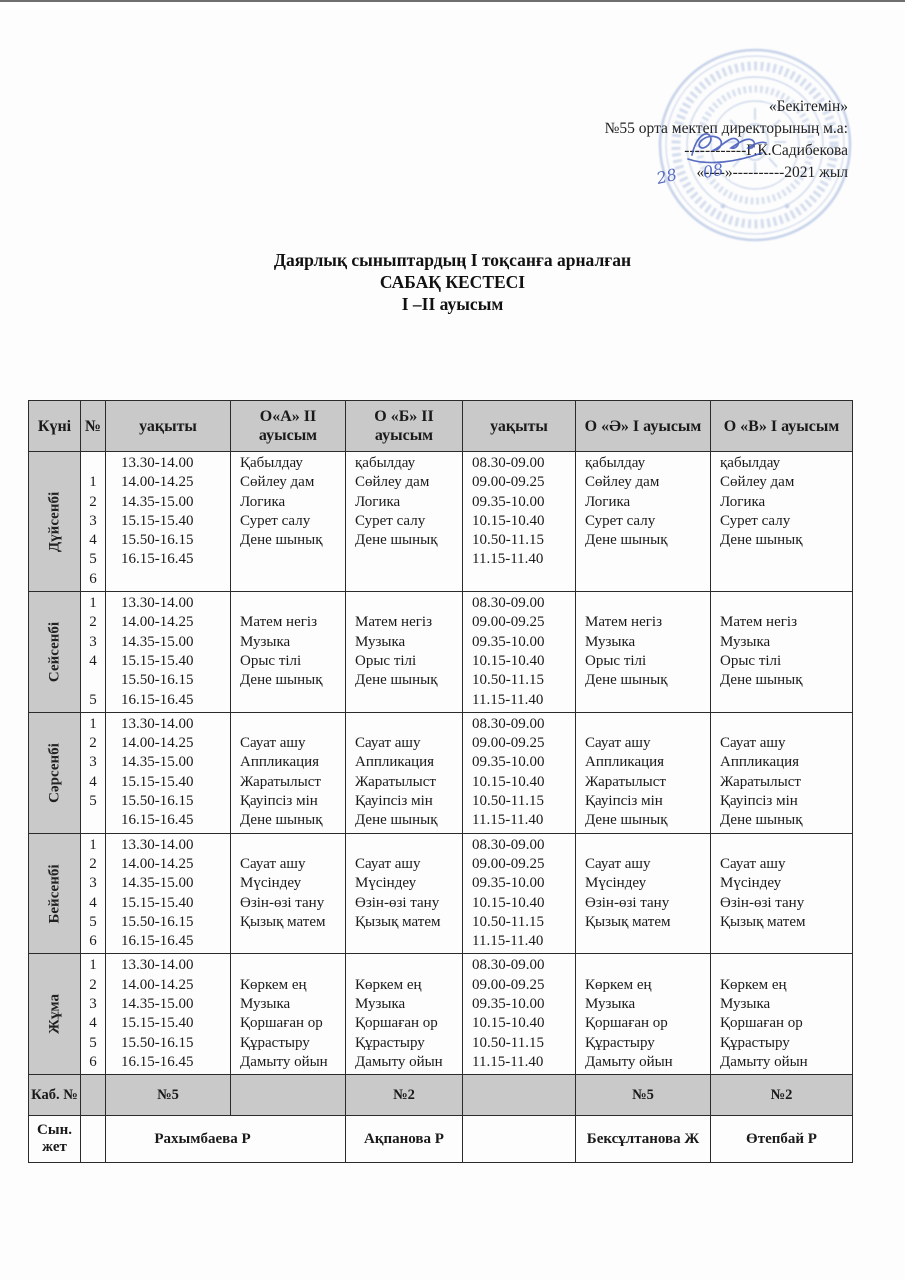  Describe the element at coordinates (225, 1139) in the screenshot. I see `teacher-0a: Рахымбаева Р` at that location.